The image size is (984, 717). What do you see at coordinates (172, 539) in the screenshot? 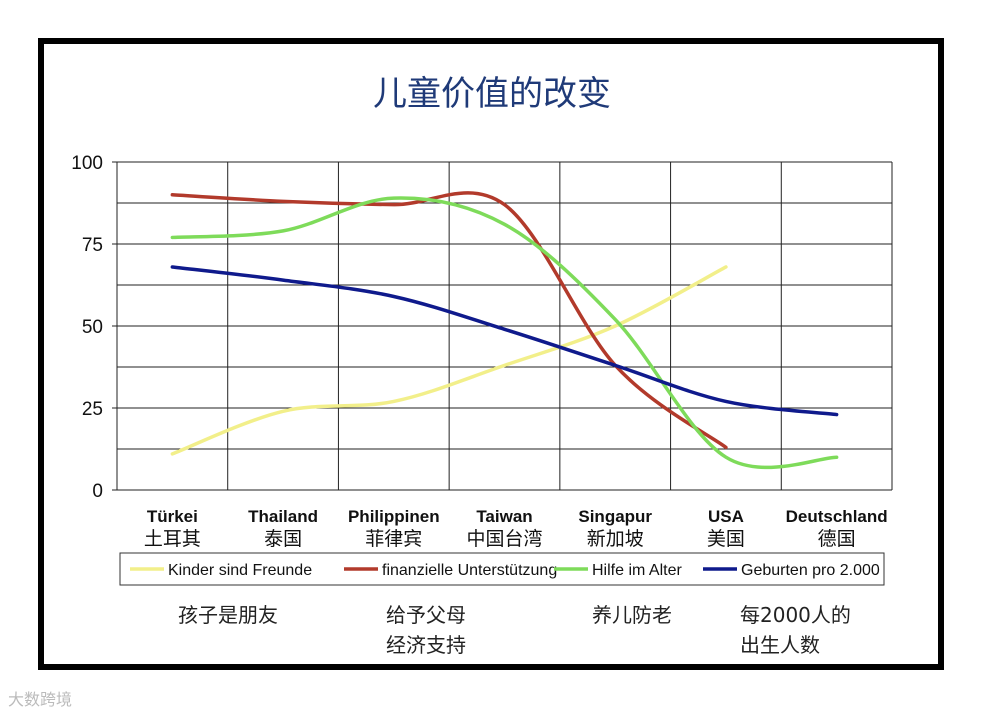
I see `x-tick-label-cn: 土耳其` at bounding box center [172, 539].